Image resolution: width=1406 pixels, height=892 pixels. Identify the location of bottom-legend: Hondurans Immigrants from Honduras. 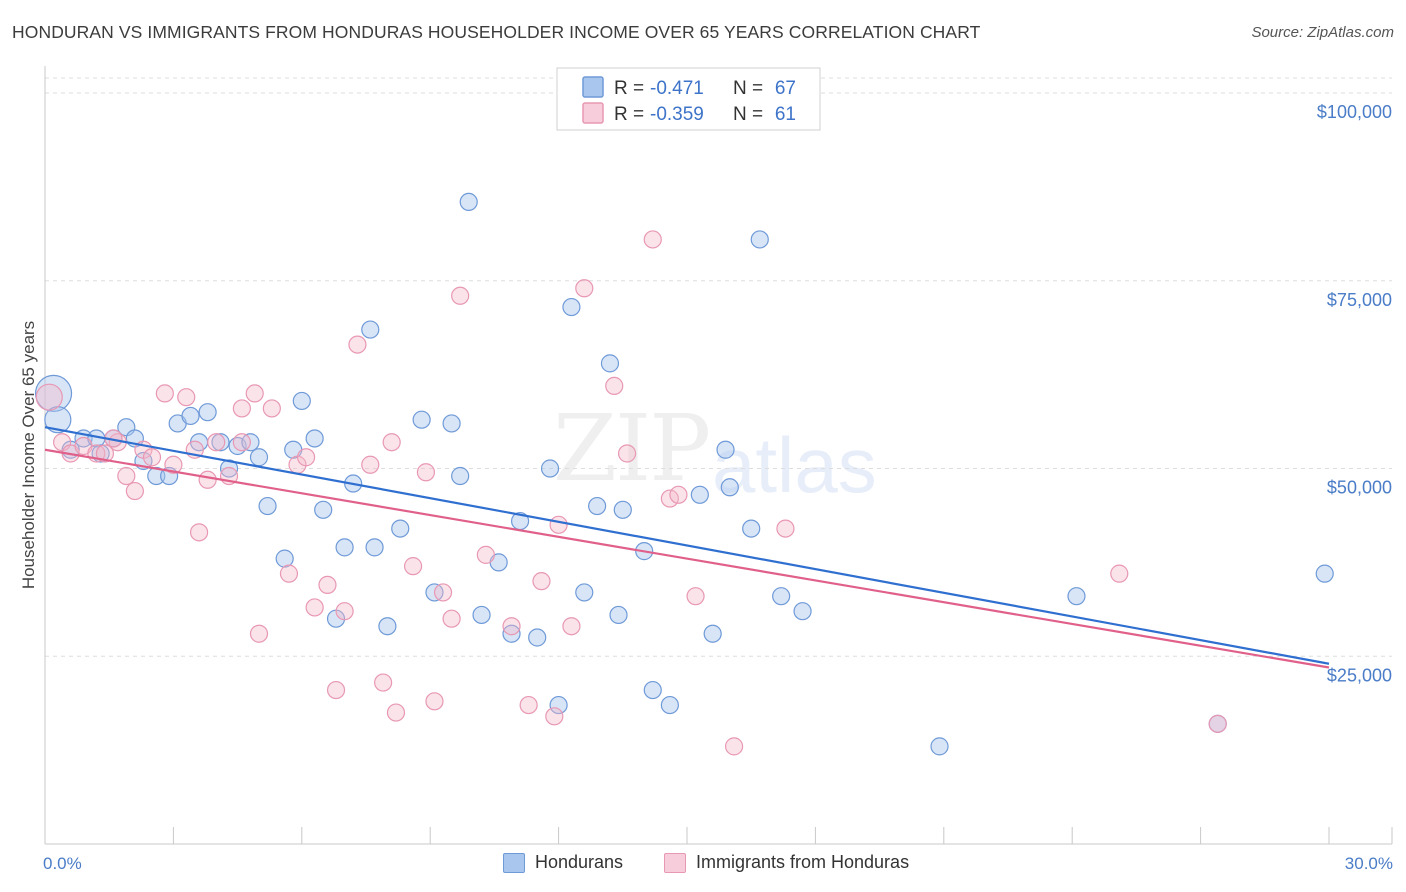
(703, 865).